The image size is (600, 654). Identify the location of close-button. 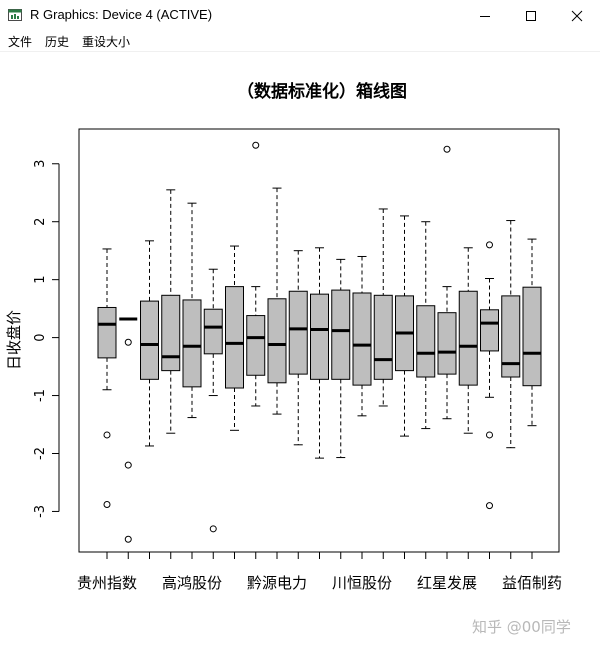
(577, 15).